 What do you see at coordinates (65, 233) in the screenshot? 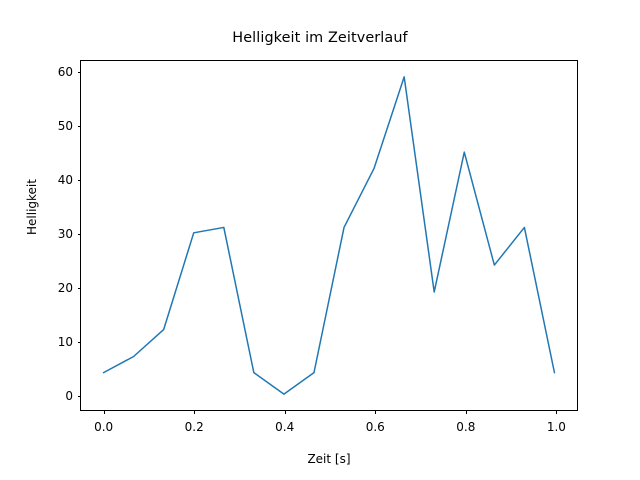
I see `y-tick-label: 30` at bounding box center [65, 233].